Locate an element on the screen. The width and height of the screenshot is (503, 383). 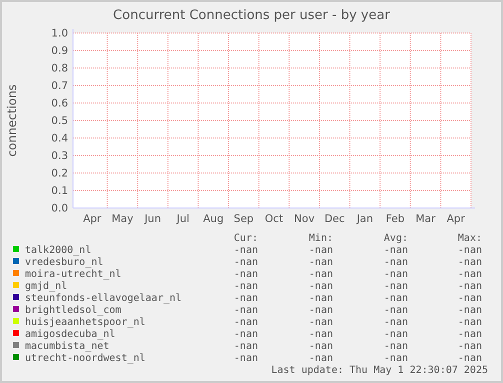
legend-label: utrecht-noordwest_nl is located at coordinates (85, 358).